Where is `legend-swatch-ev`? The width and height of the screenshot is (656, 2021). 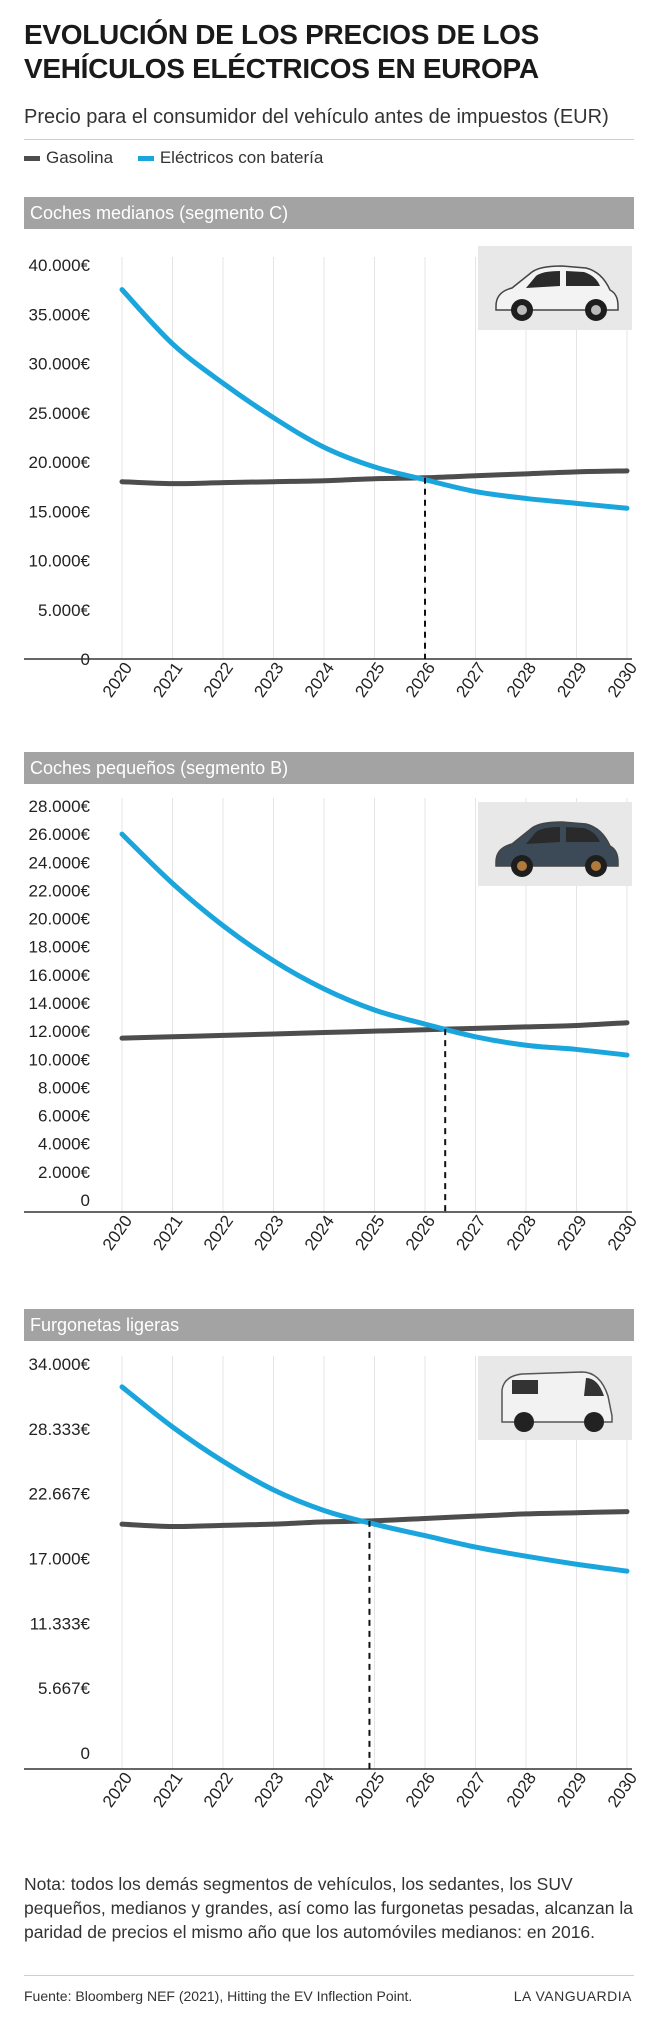 legend-swatch-ev is located at coordinates (145, 159).